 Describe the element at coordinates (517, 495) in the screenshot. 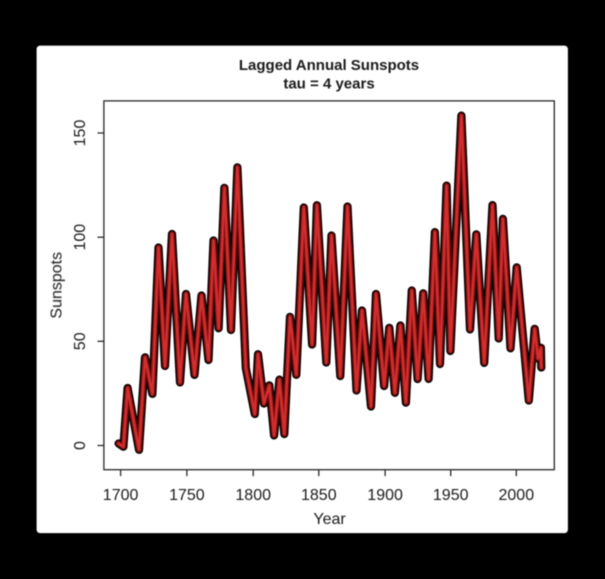

I see `svg-text: 2000` at that location.